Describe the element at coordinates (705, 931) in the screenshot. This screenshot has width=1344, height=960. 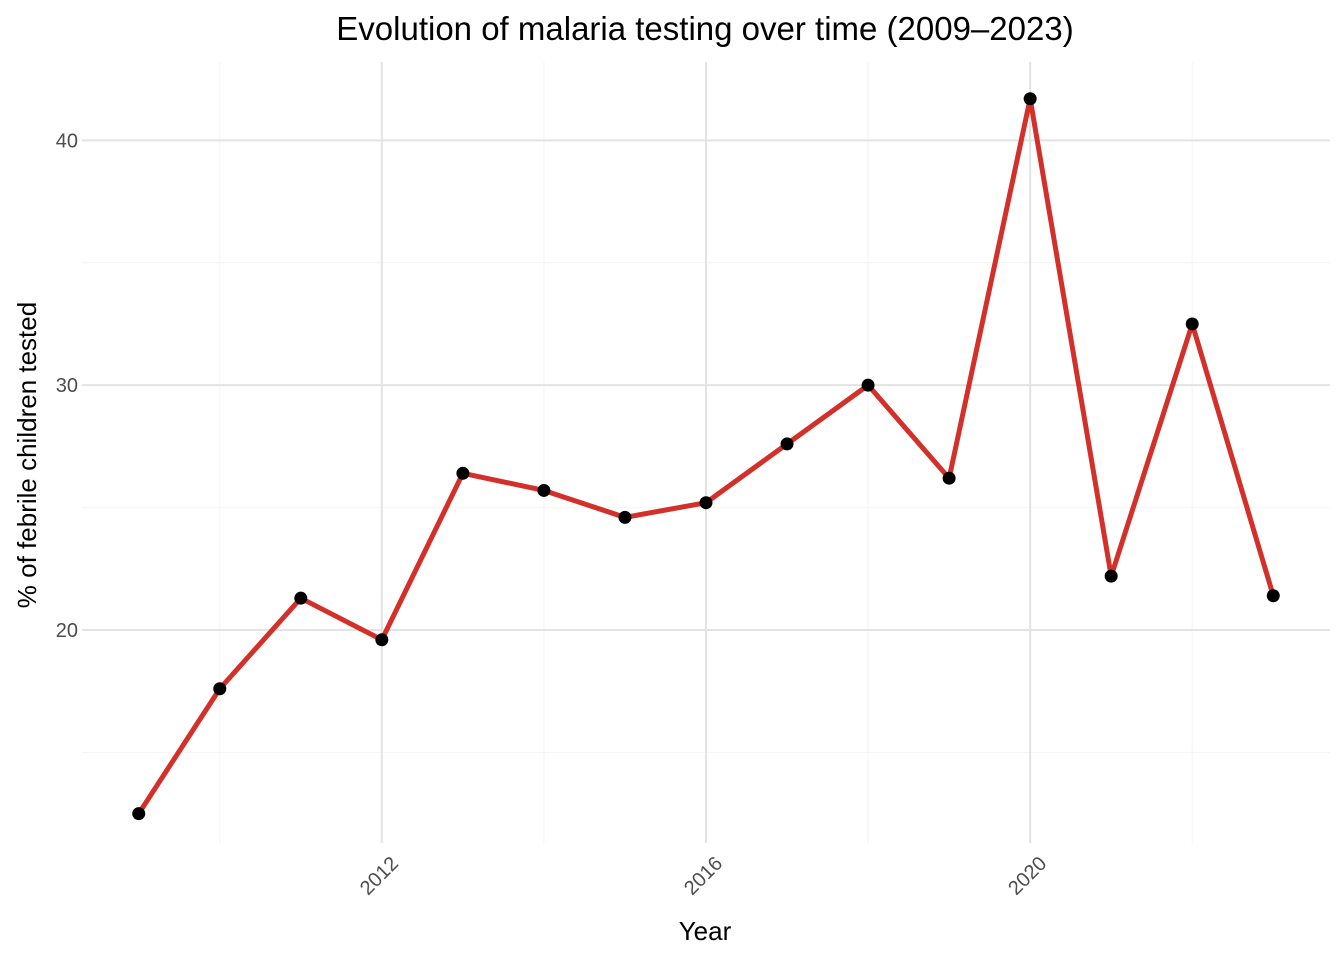
I see `x-axis-title: Year` at that location.